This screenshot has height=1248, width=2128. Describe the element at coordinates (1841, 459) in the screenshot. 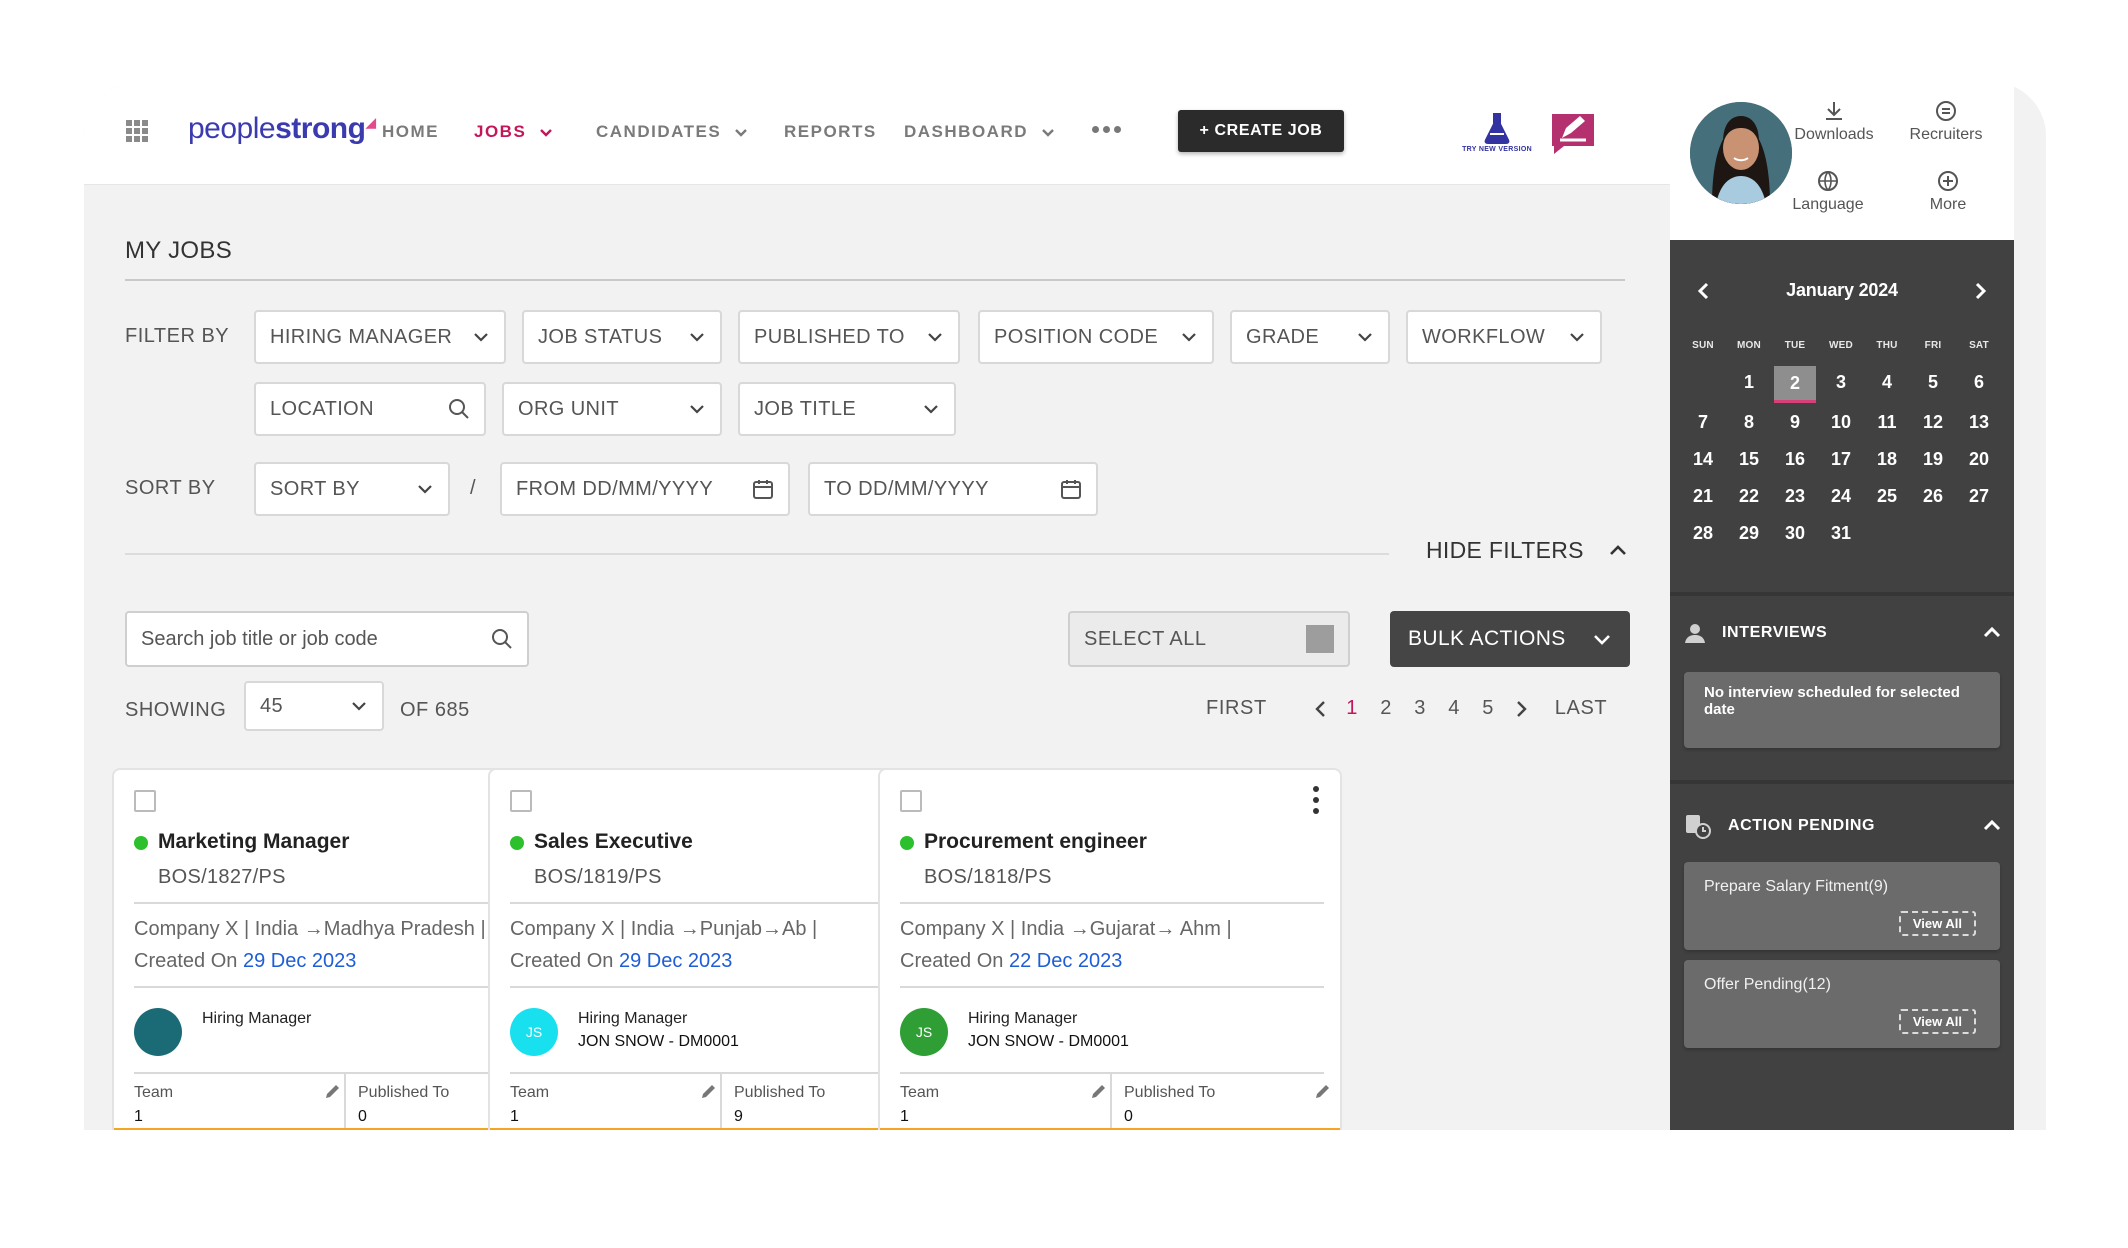

I see `calendar-day: 17` at that location.